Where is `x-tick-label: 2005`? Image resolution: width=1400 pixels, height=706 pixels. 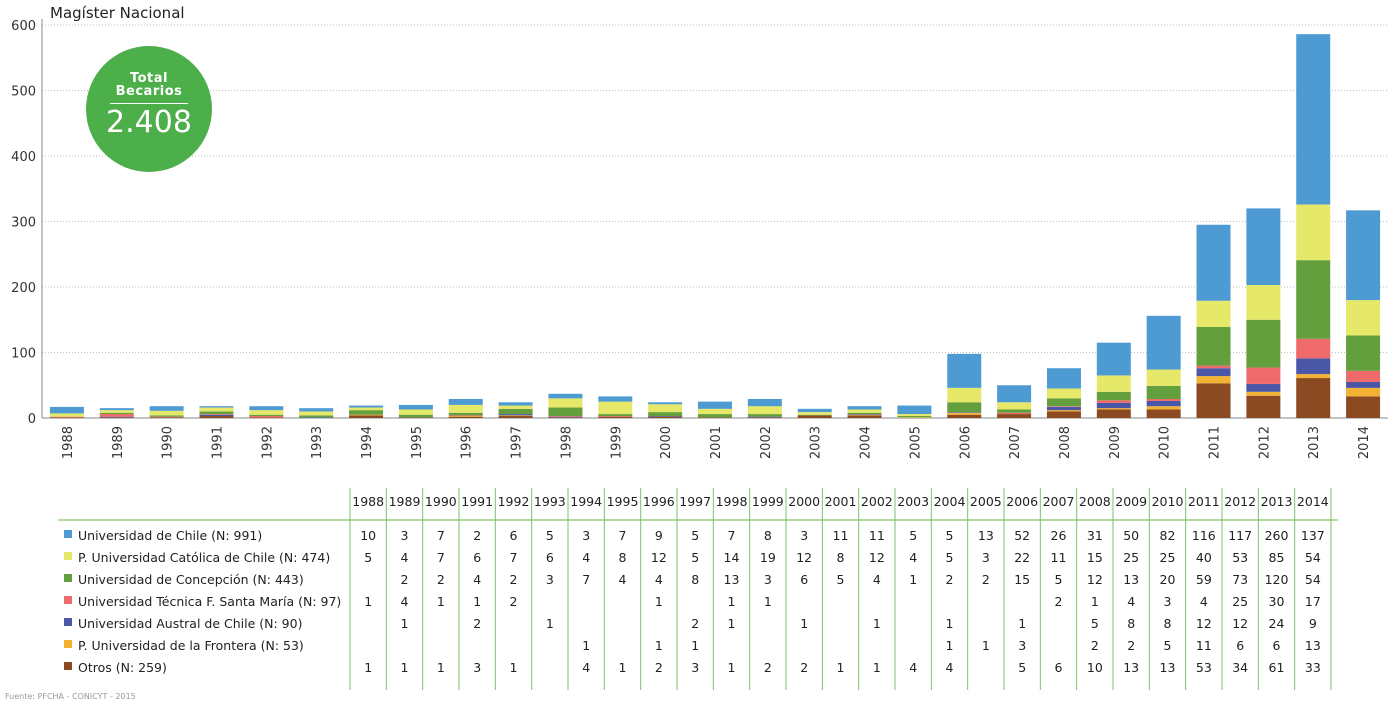 x-tick-label: 2005 is located at coordinates (915, 442).